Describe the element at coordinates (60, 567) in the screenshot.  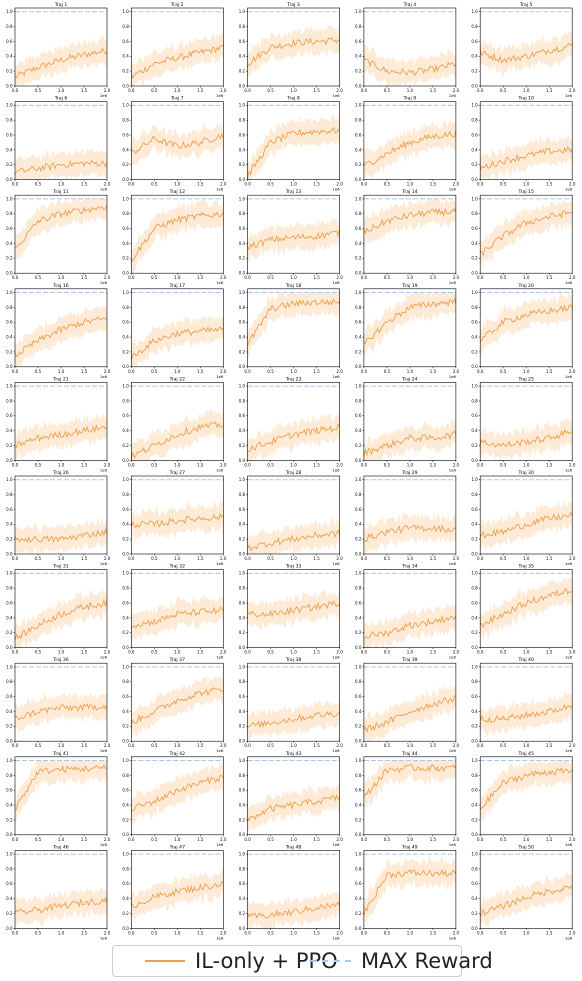
I see `subplot-title: Traj 31` at that location.